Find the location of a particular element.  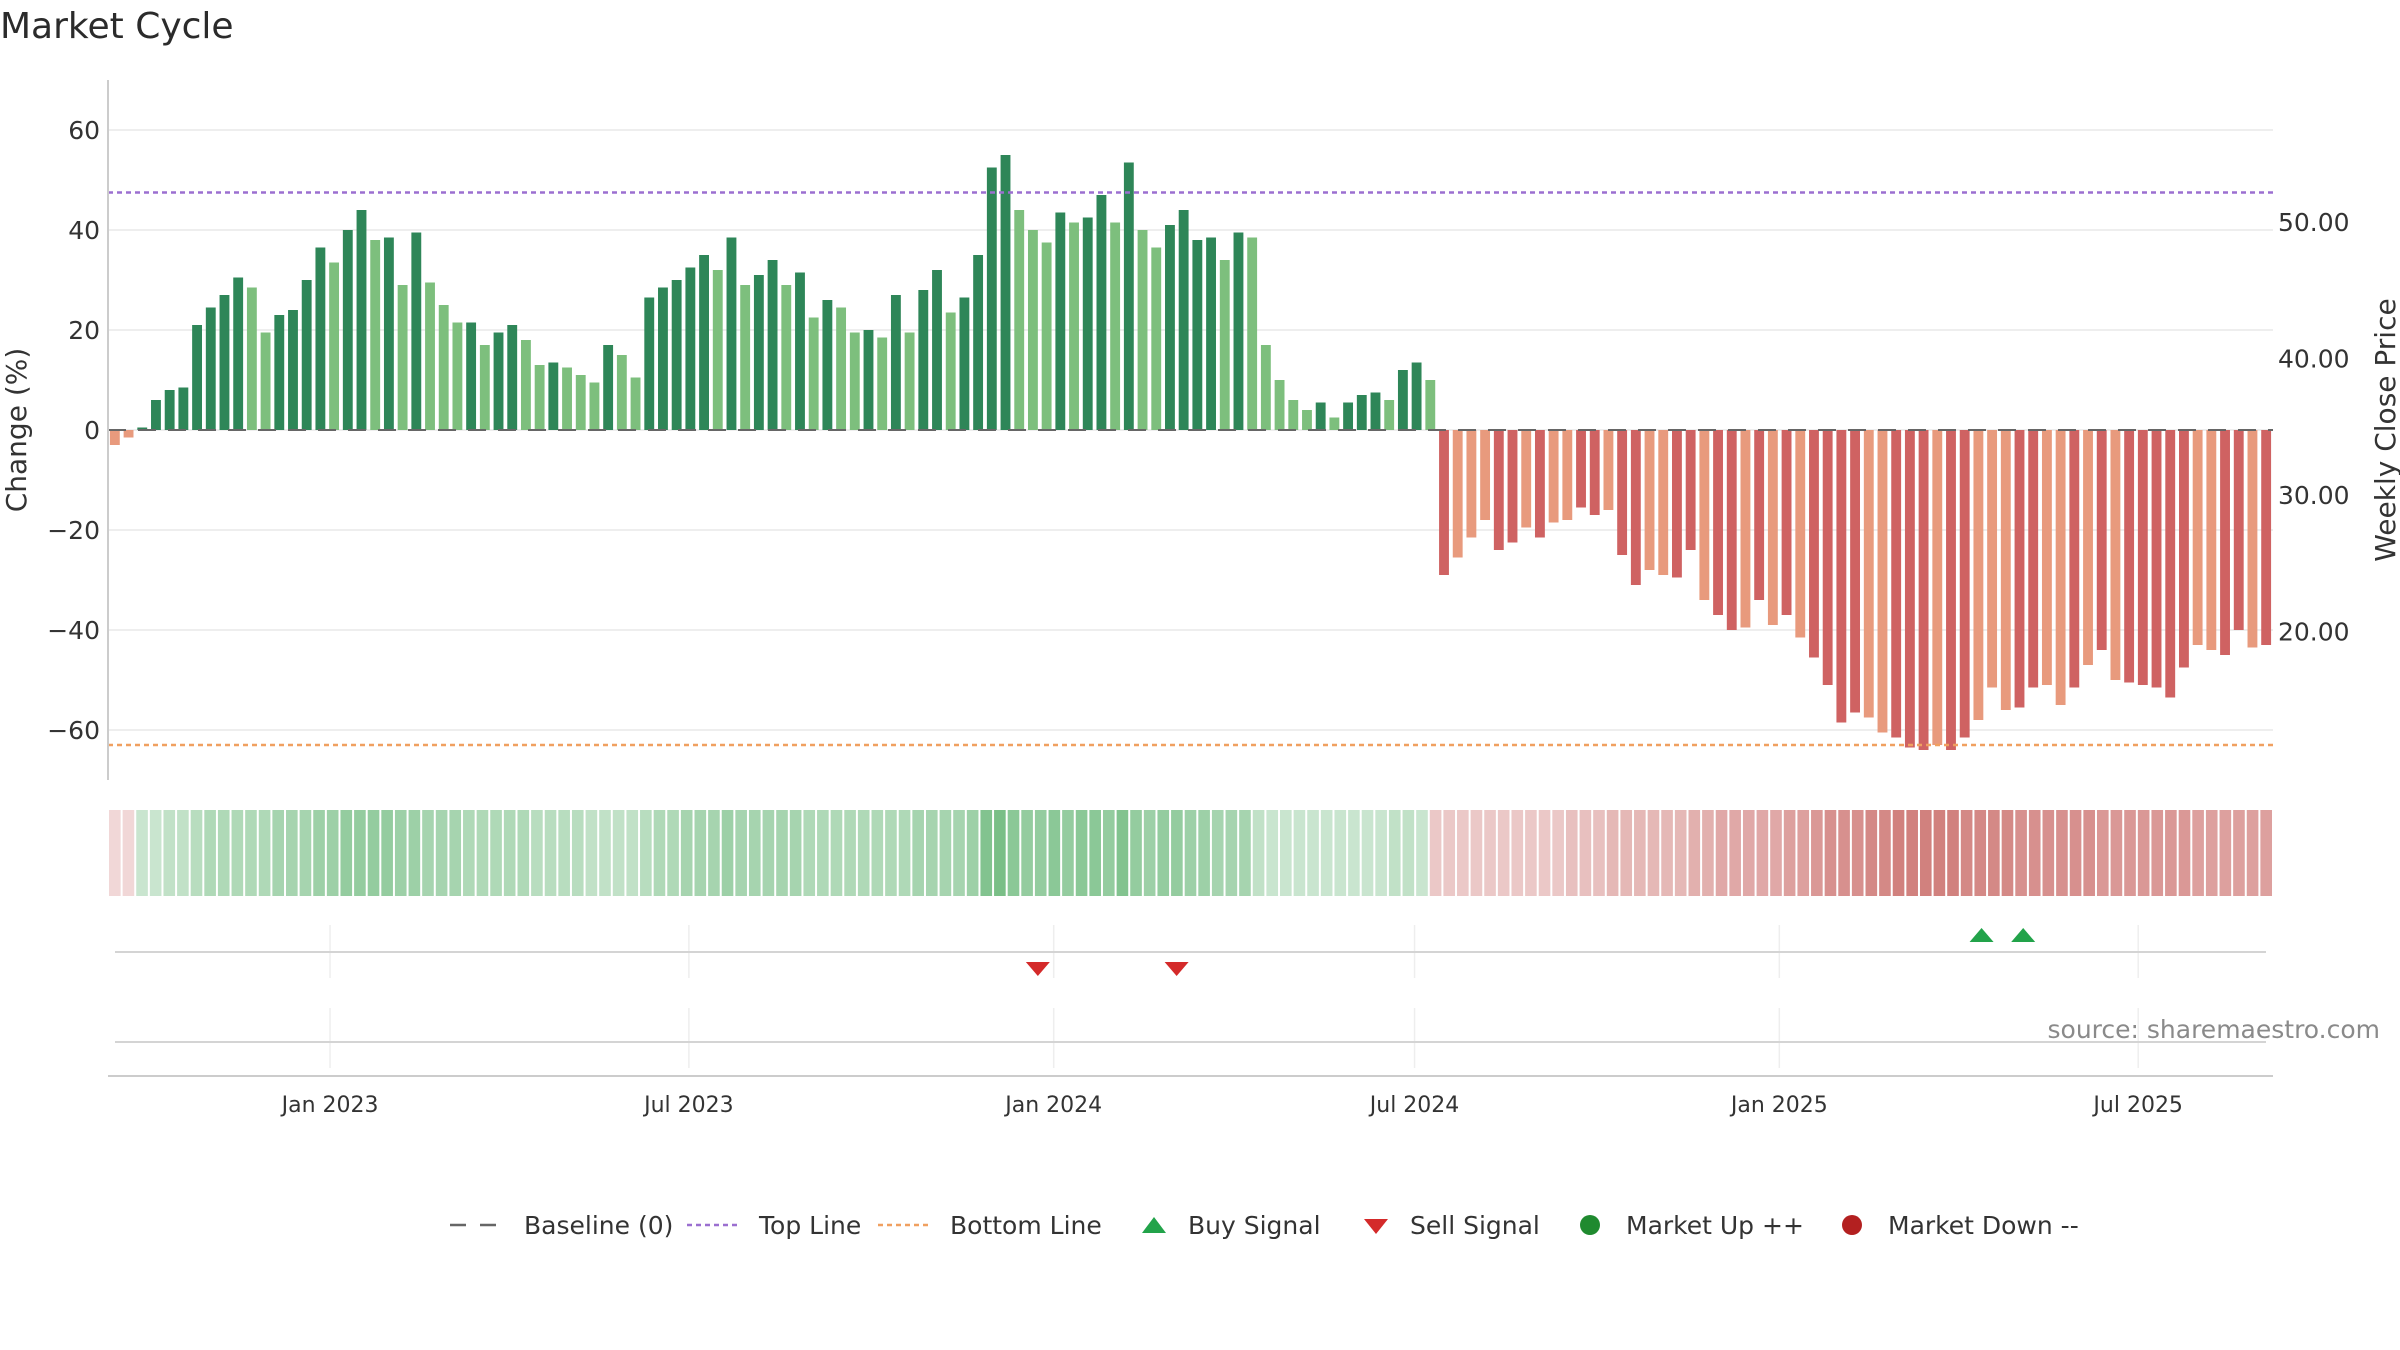

legend-buy-icon is located at coordinates (1154, 1225).